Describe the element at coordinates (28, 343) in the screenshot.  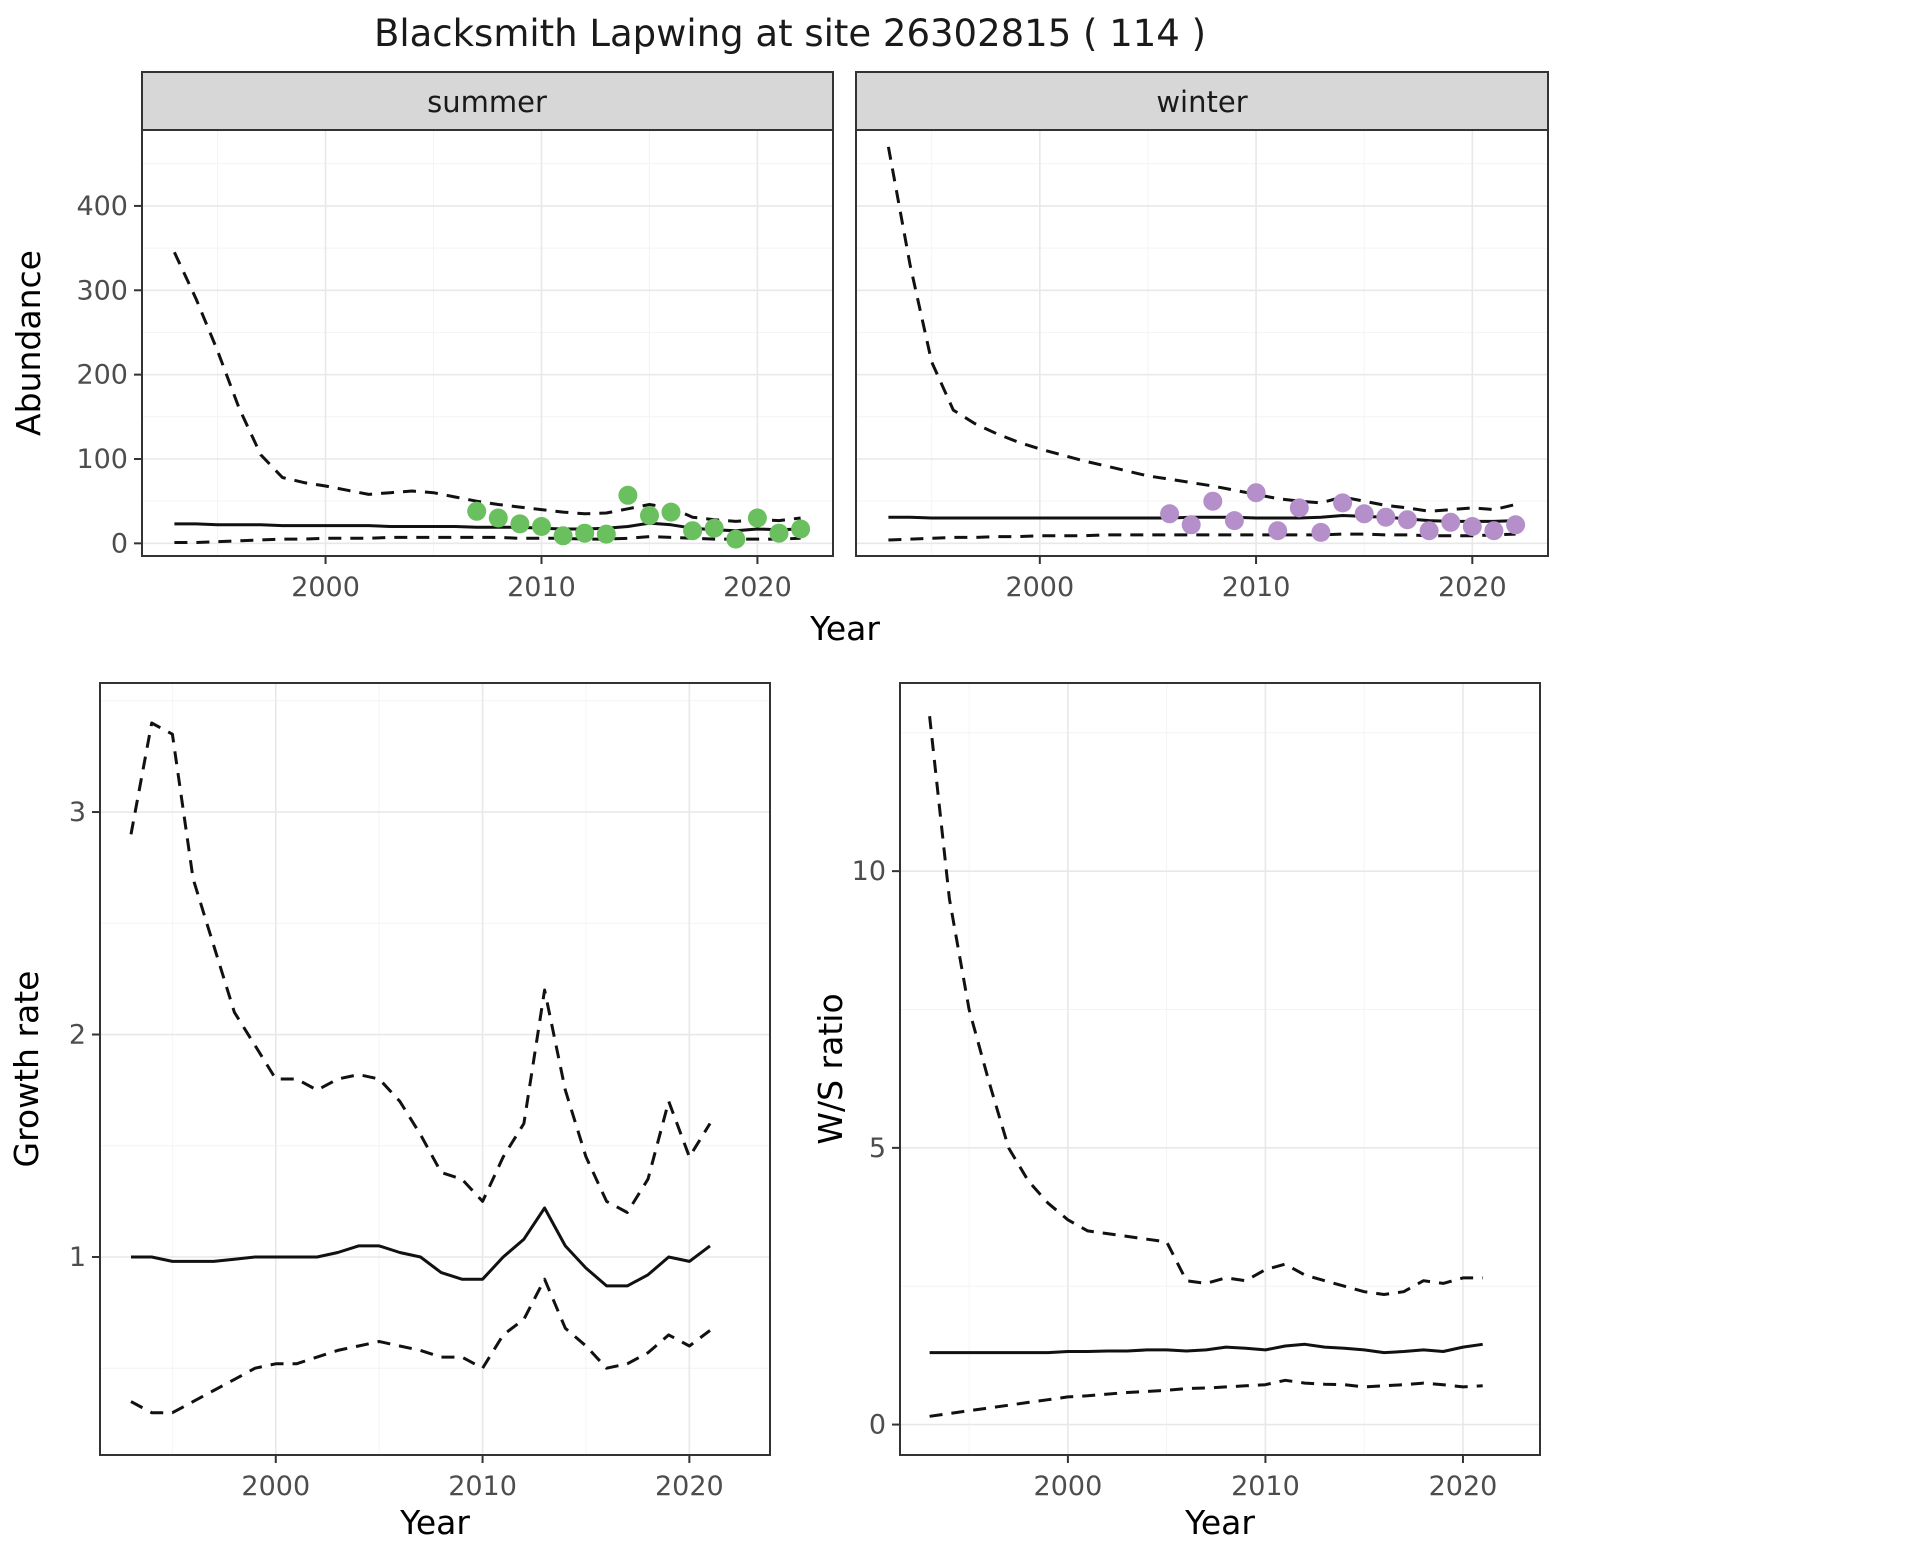
I see `abundance-axis-label: Abundance` at that location.